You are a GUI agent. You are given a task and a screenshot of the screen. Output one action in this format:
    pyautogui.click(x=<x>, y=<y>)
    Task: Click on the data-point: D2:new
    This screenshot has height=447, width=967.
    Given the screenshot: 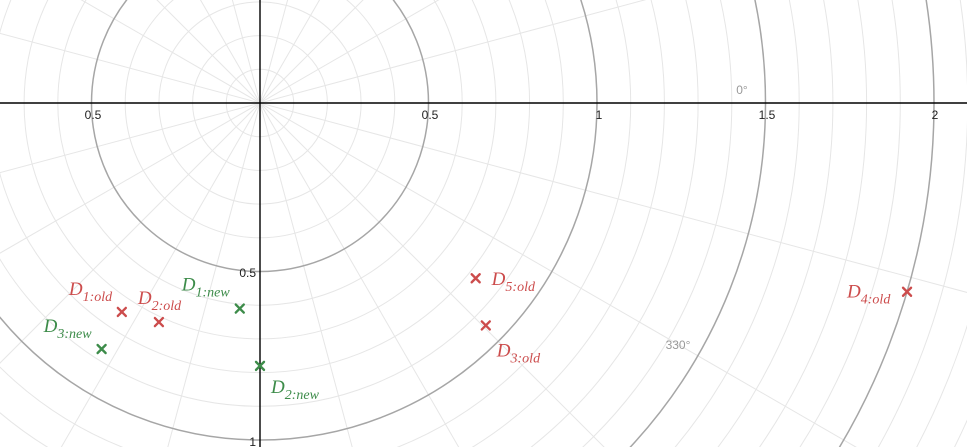 What is the action you would take?
    pyautogui.click(x=287, y=381)
    